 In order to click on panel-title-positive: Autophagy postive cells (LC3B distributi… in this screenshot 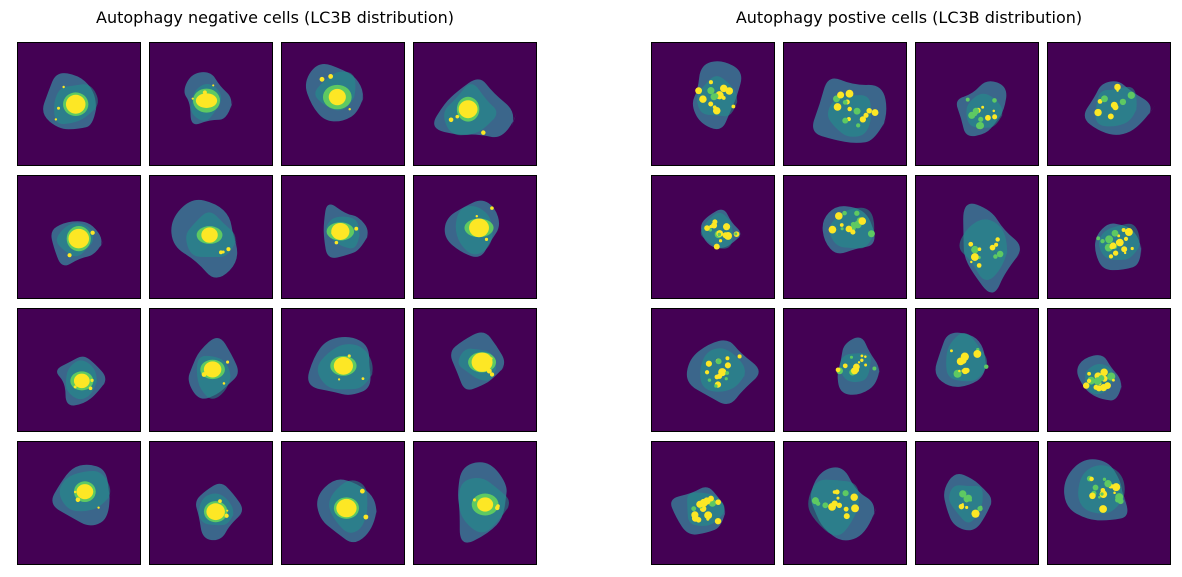, I will do `click(909, 17)`.